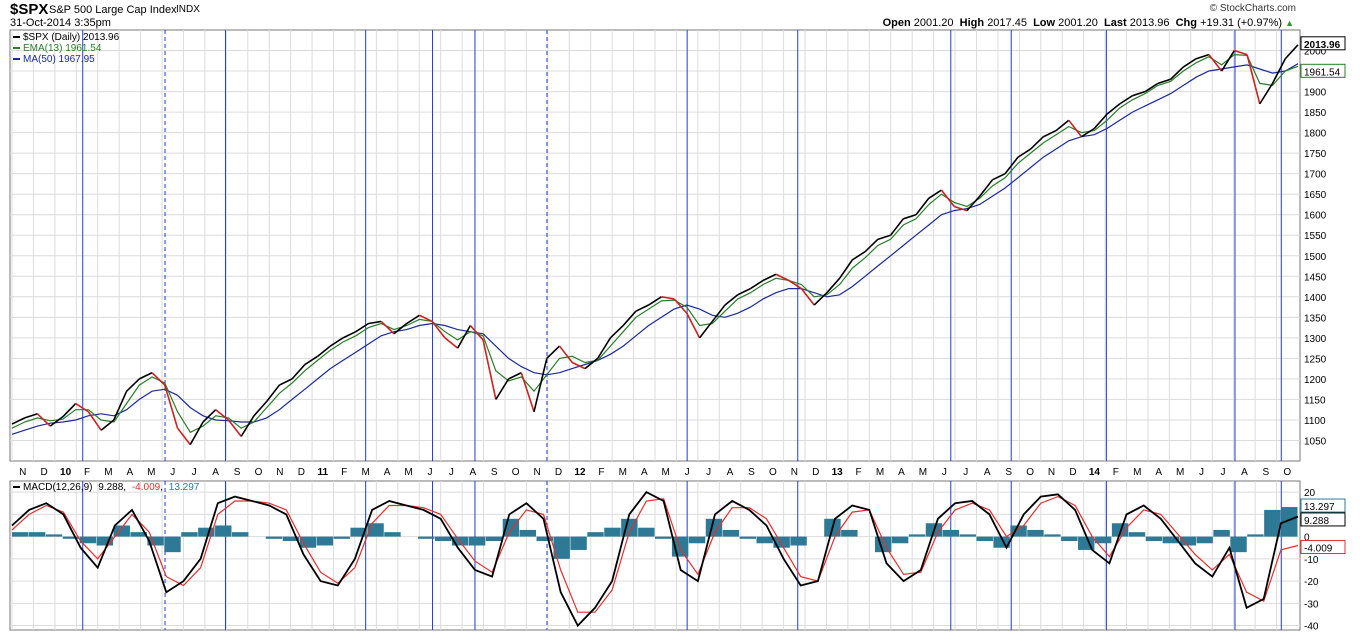 The image size is (1360, 632). What do you see at coordinates (1318, 549) in the screenshot?
I see `last-value-text: -4.009` at bounding box center [1318, 549].